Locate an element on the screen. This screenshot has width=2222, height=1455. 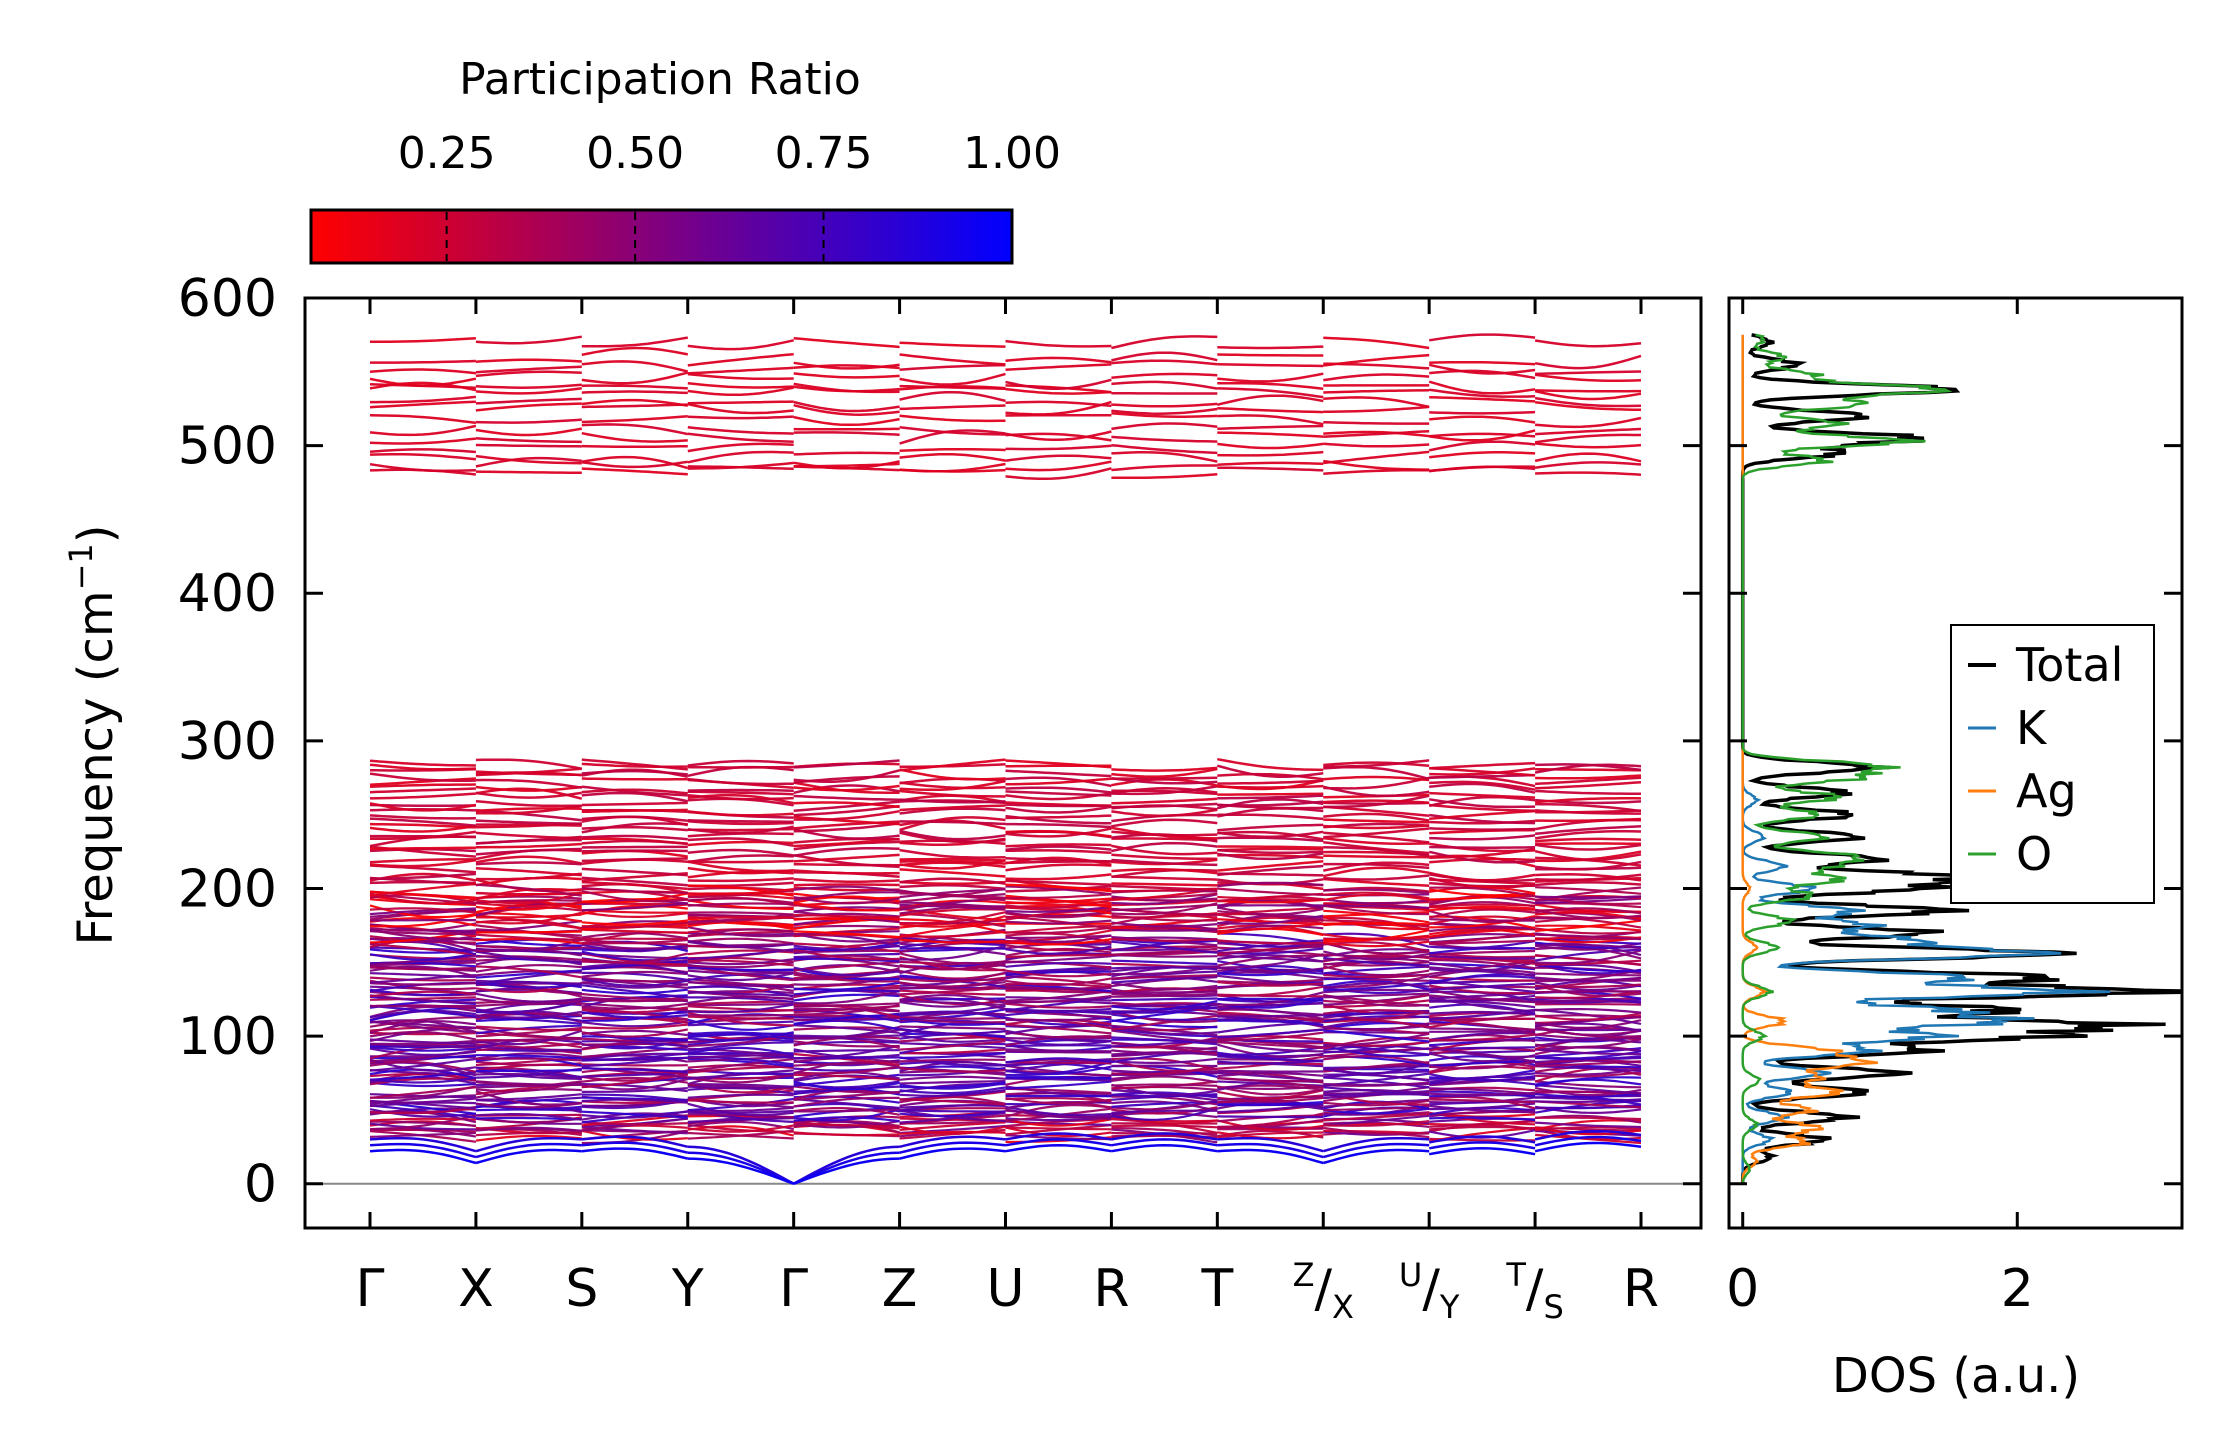
high-symmetry-label: T/S is located at coordinates (1534, 1291).